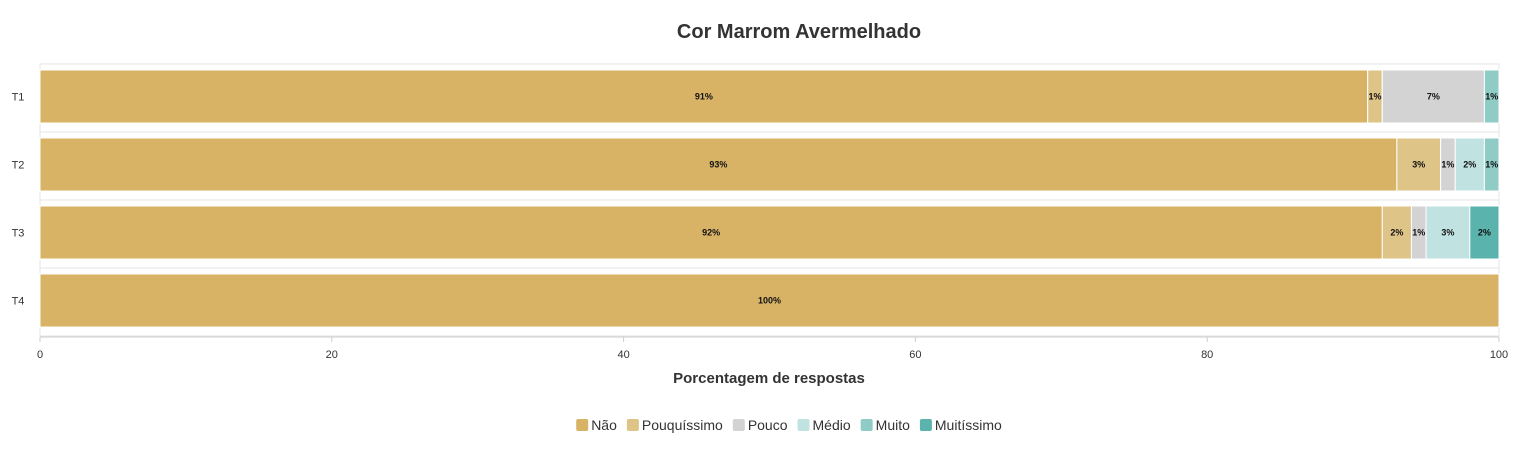 This screenshot has height=450, width=1520. I want to click on legend: Não Pouquíssimo Pouco Médio Muito Muitíssimo, so click(789, 425).